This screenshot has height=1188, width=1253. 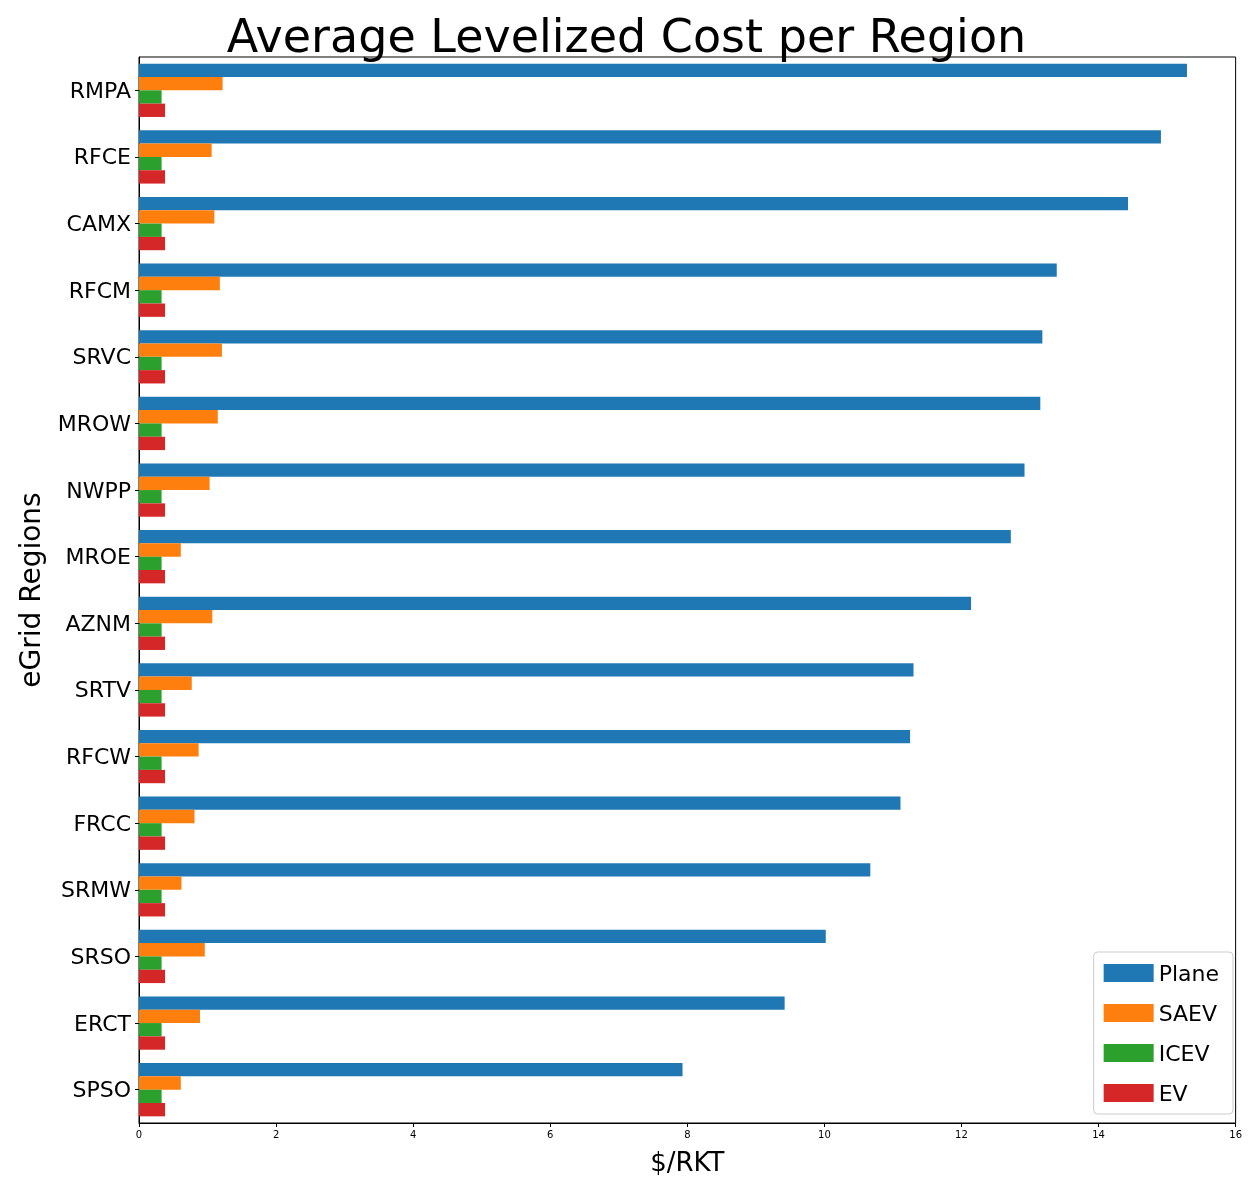 I want to click on x-tick-label: 14, so click(x=1098, y=1134).